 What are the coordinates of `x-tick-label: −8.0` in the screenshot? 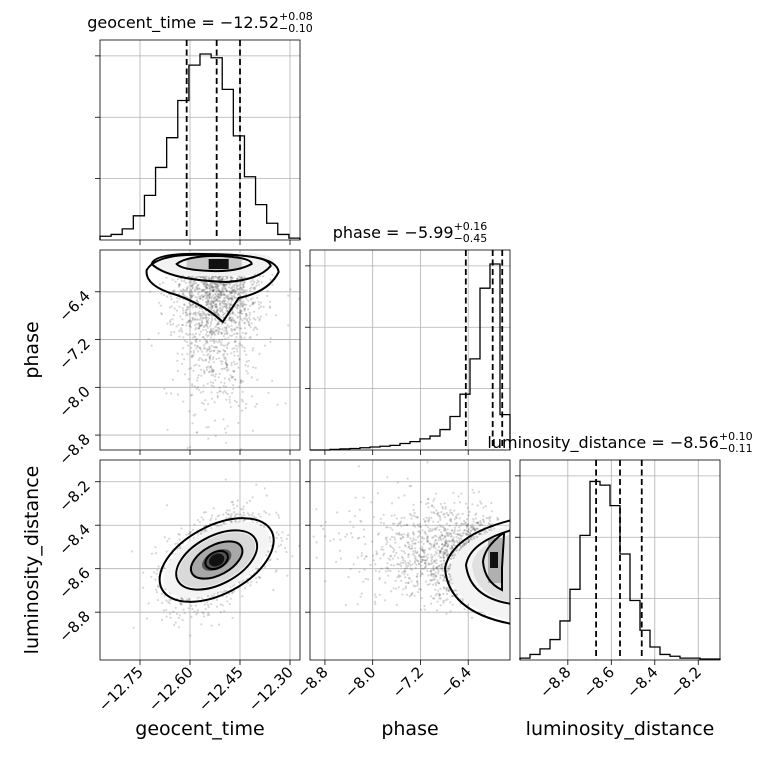 It's located at (360, 682).